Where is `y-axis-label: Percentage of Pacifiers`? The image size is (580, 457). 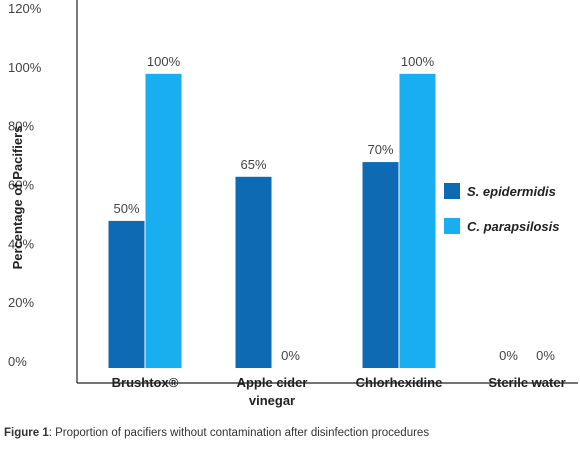
y-axis-label: Percentage of Pacifiers is located at coordinates (17, 198).